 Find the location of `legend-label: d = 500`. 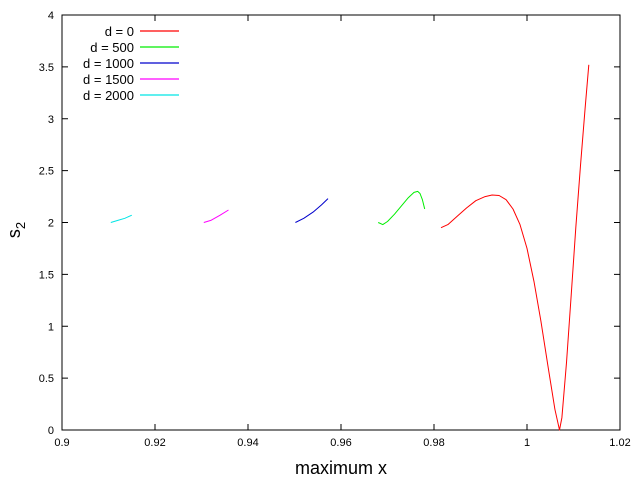

legend-label: d = 500 is located at coordinates (112, 47).